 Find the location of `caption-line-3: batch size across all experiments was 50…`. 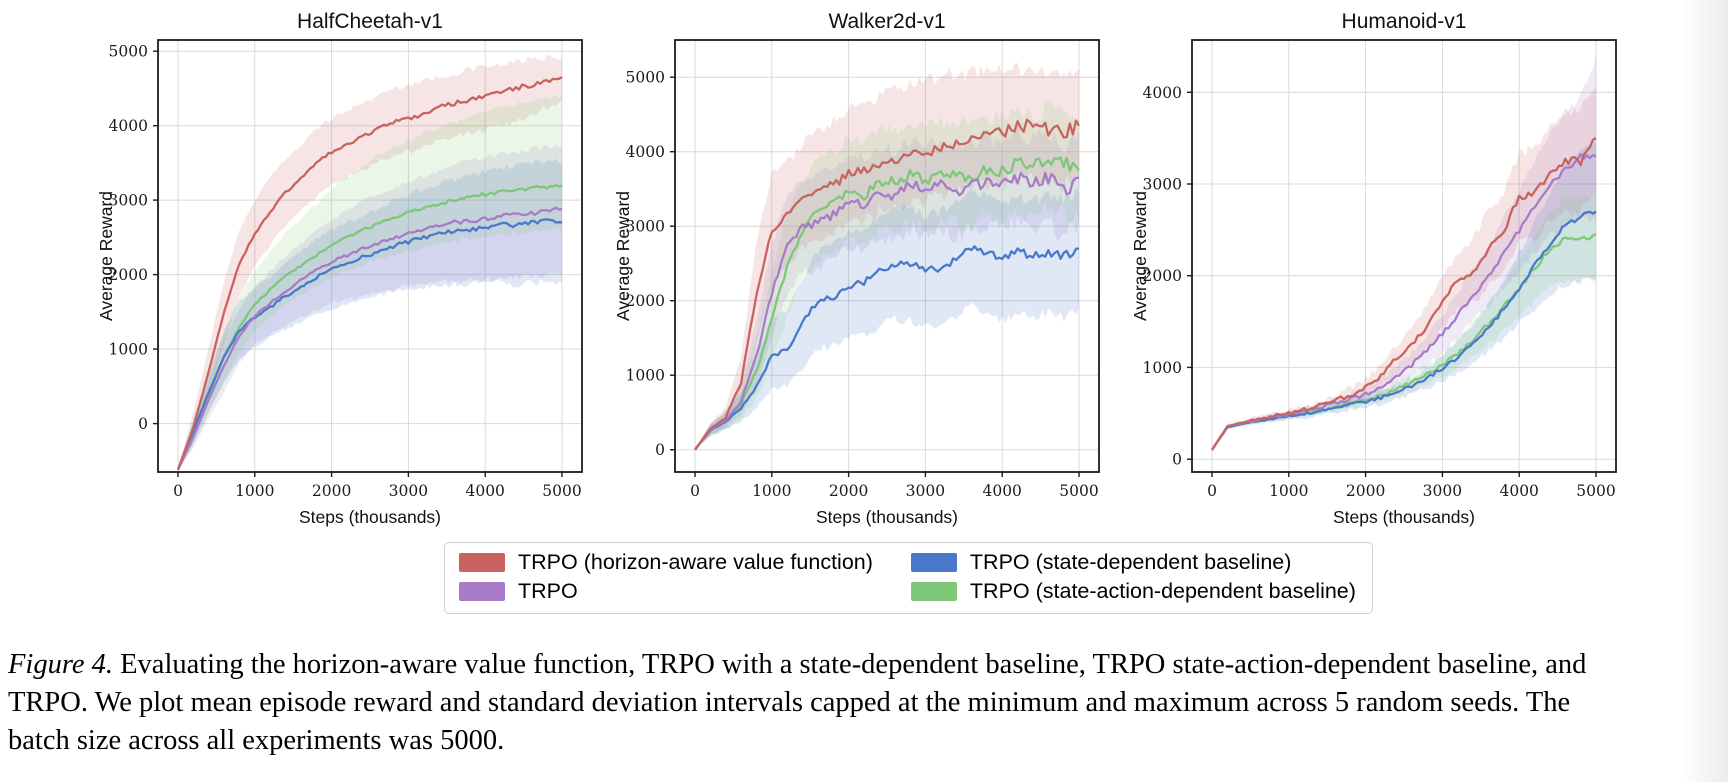

caption-line-3: batch size across all experiments was 50… is located at coordinates (256, 740).